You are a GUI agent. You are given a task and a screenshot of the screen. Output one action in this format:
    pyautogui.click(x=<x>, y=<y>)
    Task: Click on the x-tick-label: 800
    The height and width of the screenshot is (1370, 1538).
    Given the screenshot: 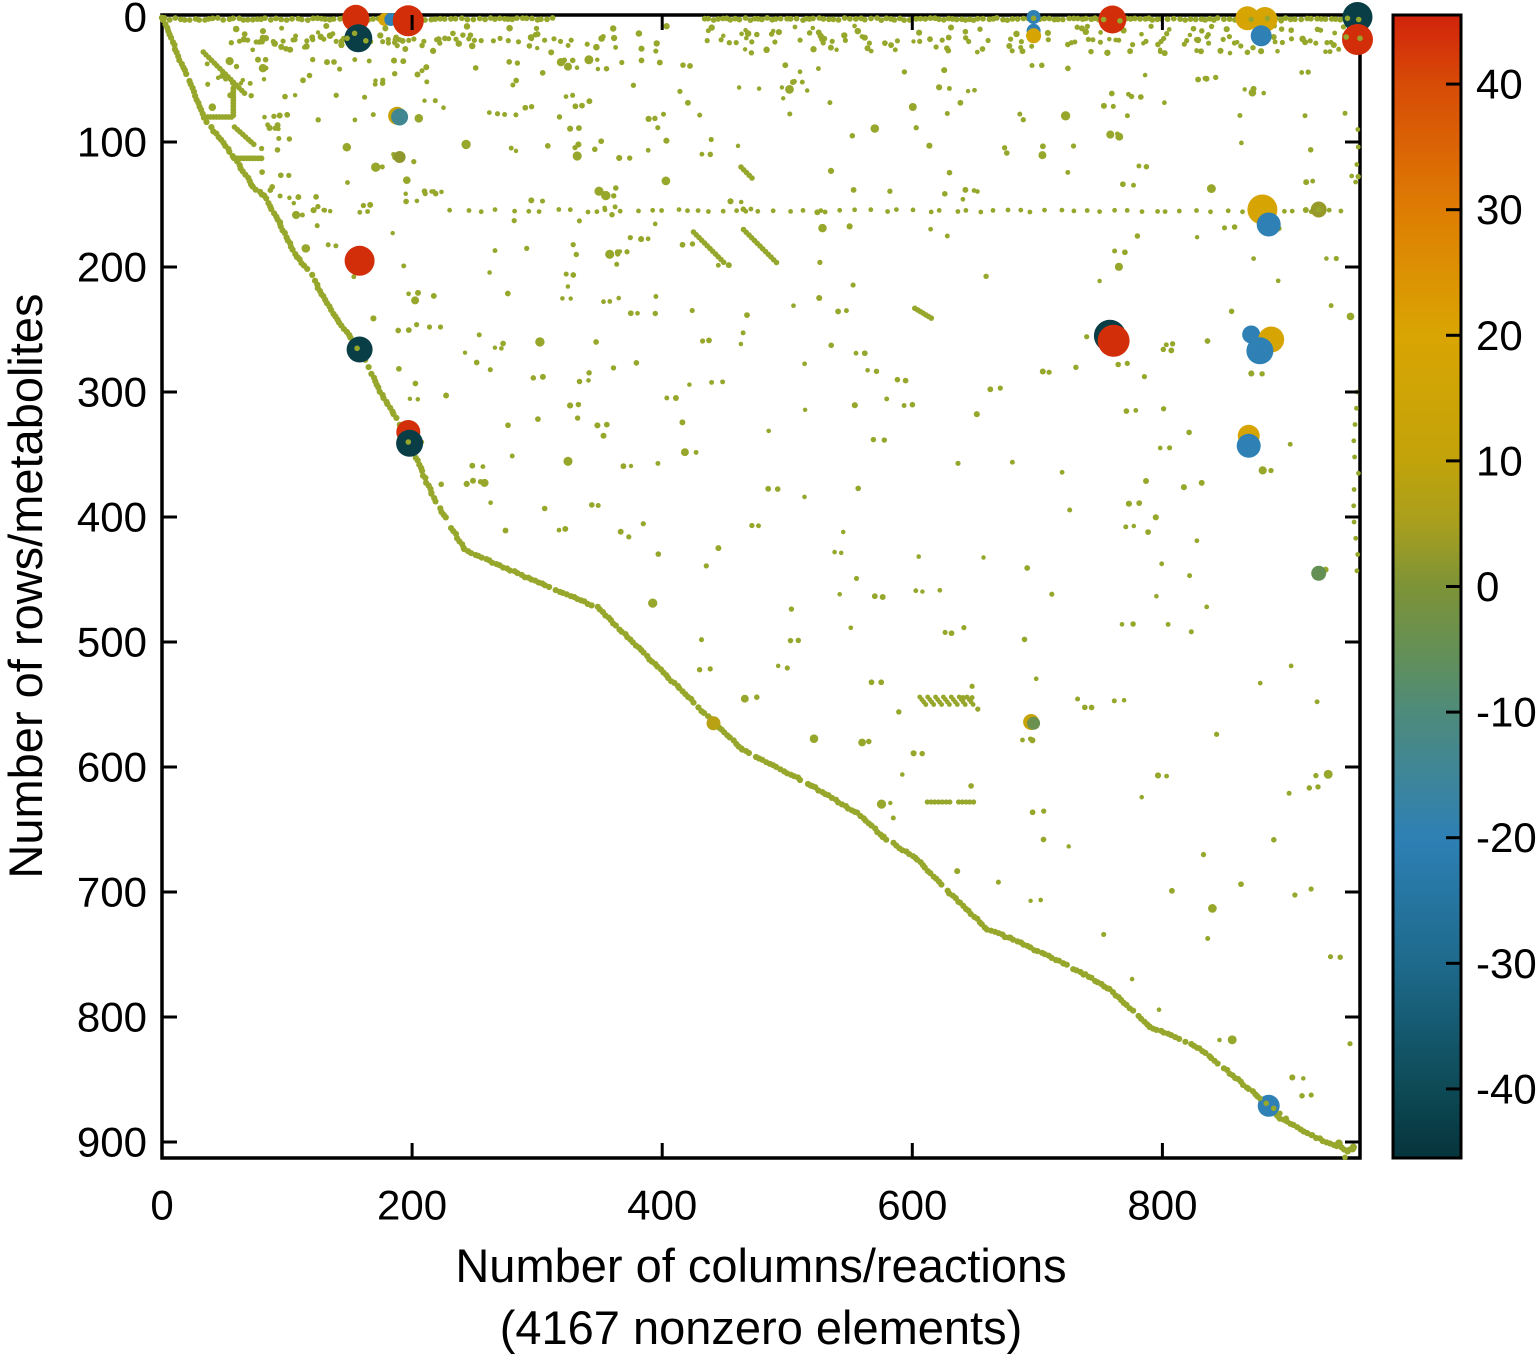 What is the action you would take?
    pyautogui.click(x=1162, y=1205)
    